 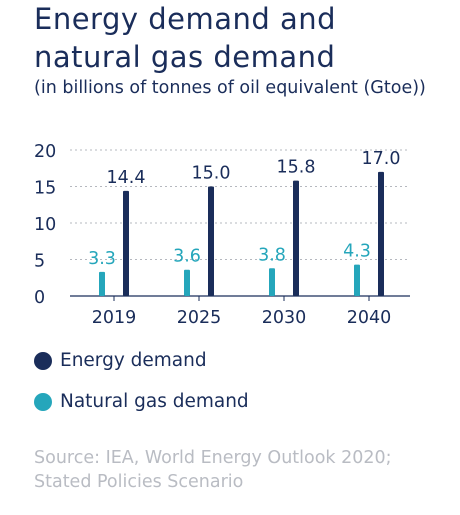 I want to click on gas-data-label-2019: 3.3, so click(x=102, y=259).